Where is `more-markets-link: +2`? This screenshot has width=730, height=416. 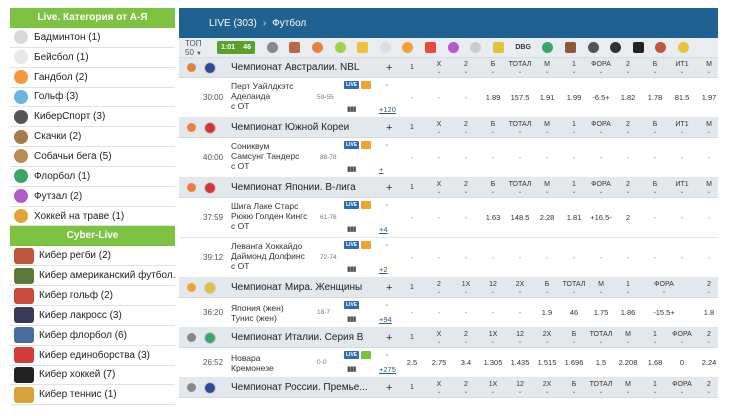
more-markets-link: +2 is located at coordinates (383, 269).